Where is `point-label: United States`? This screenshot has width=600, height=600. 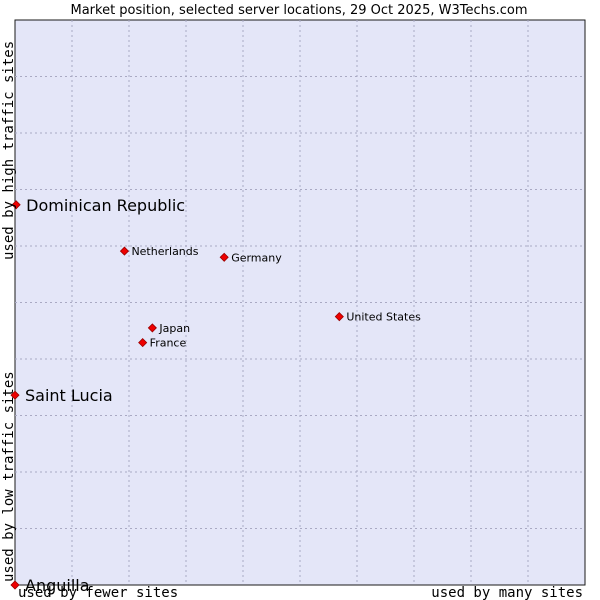 point-label: United States is located at coordinates (383, 317).